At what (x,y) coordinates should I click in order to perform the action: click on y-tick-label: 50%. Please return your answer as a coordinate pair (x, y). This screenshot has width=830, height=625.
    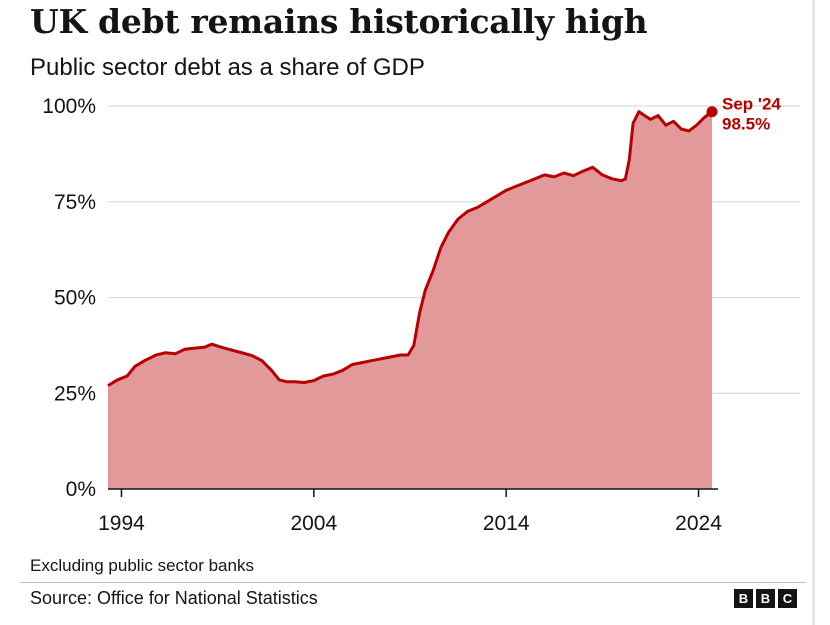
    Looking at the image, I should click on (75, 298).